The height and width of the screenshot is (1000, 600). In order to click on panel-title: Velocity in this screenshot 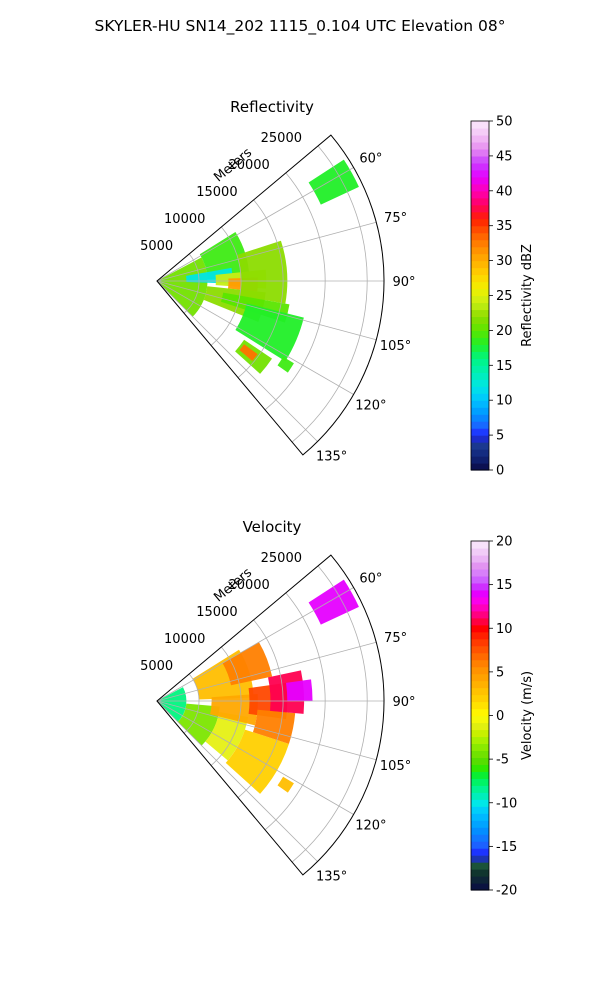, I will do `click(272, 527)`.